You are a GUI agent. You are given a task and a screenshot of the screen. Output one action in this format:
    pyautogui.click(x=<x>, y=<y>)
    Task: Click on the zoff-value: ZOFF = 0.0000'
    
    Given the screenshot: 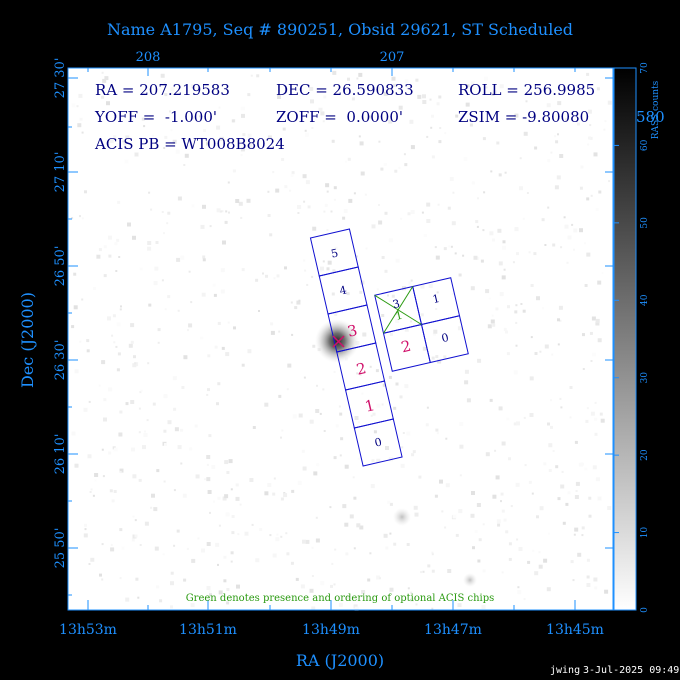 What is the action you would take?
    pyautogui.click(x=339, y=117)
    